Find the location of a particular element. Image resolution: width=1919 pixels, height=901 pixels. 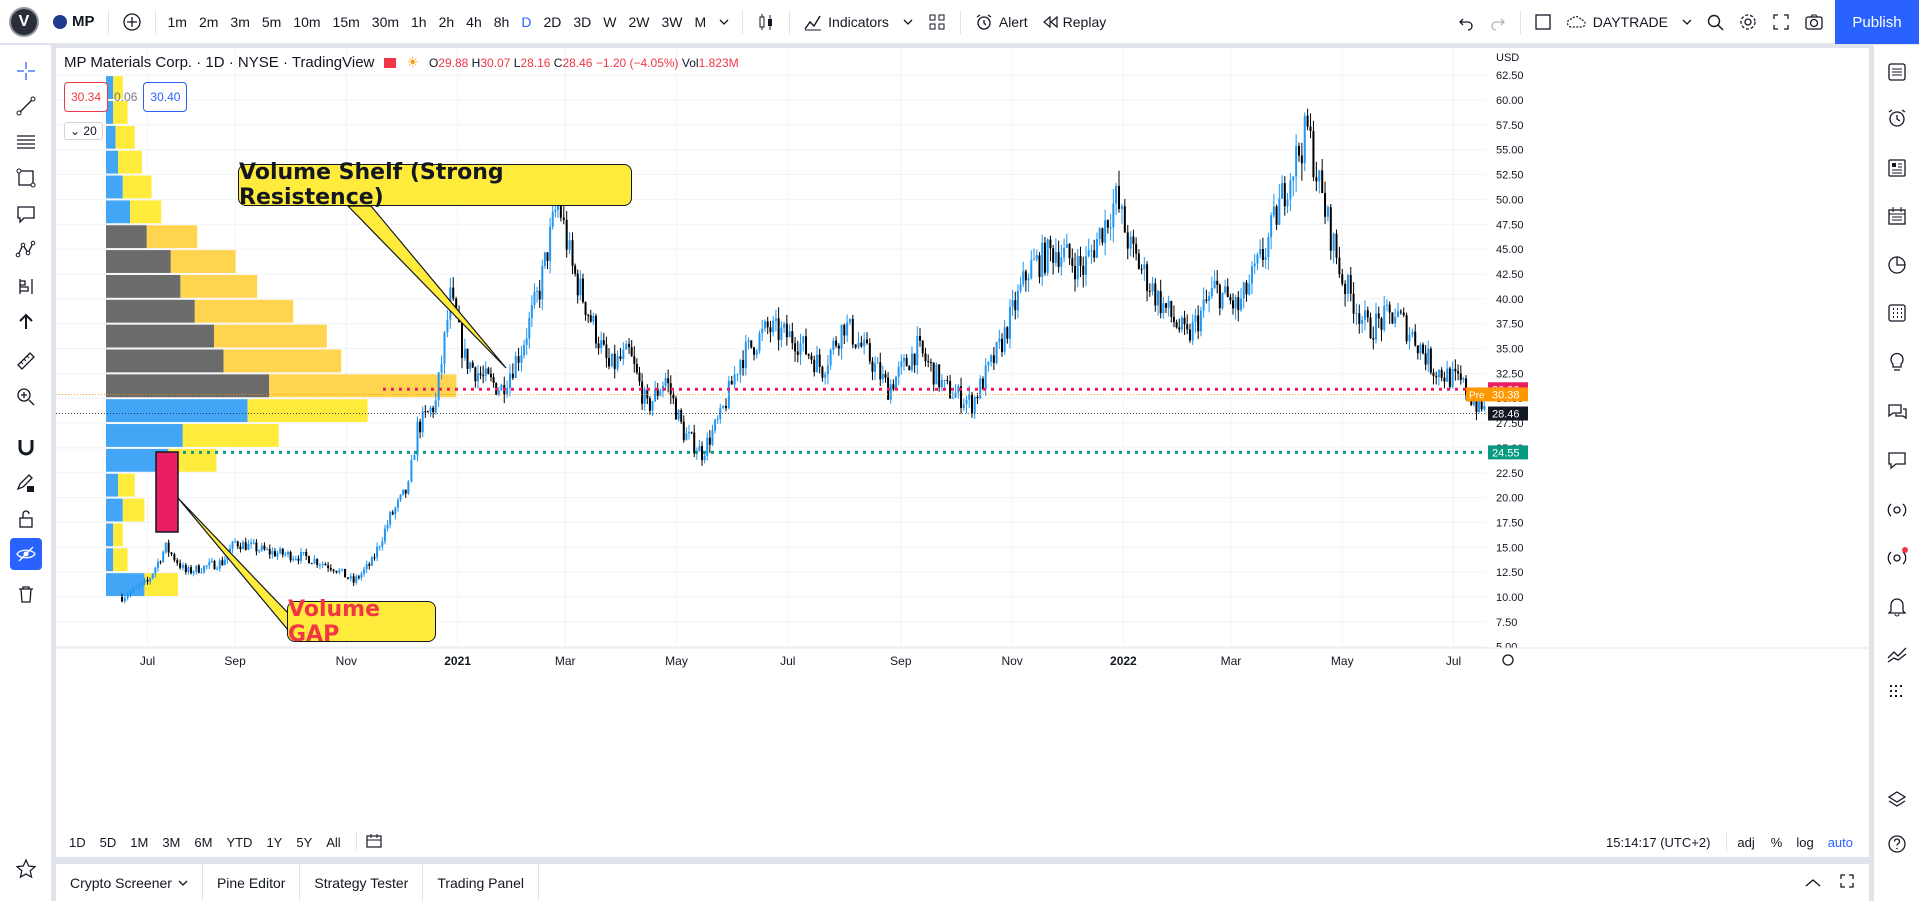

help-button is located at coordinates (1897, 844).